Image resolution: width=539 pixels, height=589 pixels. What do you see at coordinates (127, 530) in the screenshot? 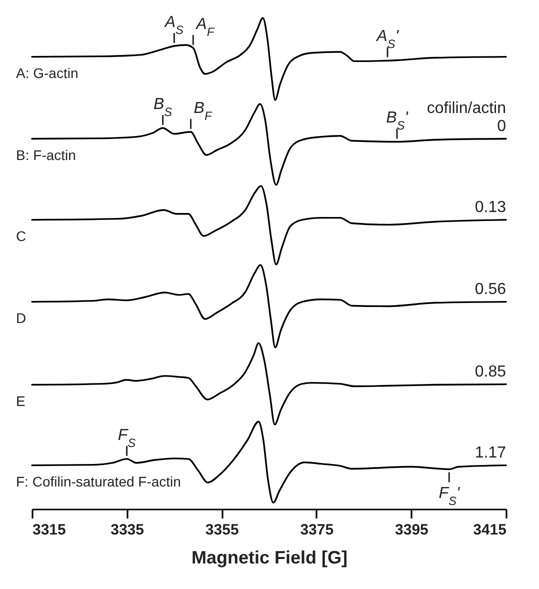
I see `x-tick-label: 3335` at bounding box center [127, 530].